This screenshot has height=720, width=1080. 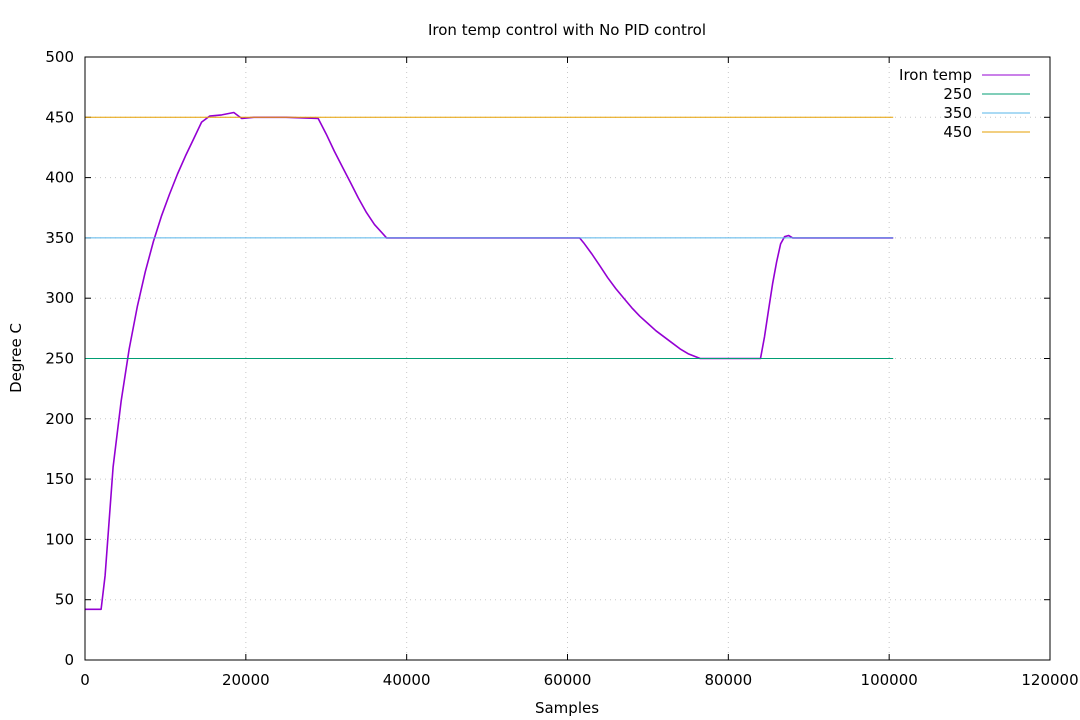 What do you see at coordinates (567, 708) in the screenshot?
I see `x-axis-label: Samples` at bounding box center [567, 708].